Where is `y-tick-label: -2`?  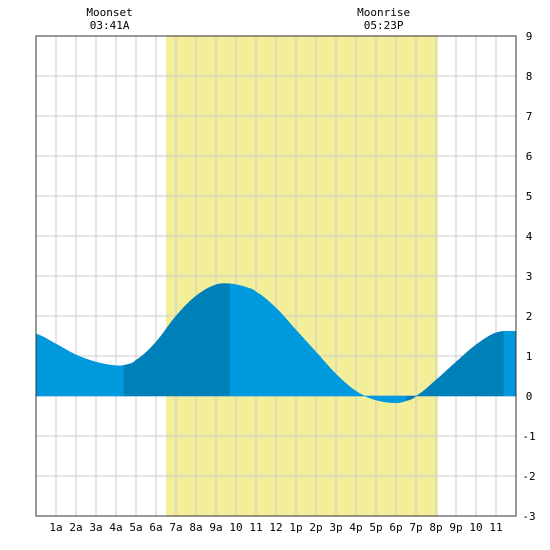 y-tick-label: -2 is located at coordinates (528, 476).